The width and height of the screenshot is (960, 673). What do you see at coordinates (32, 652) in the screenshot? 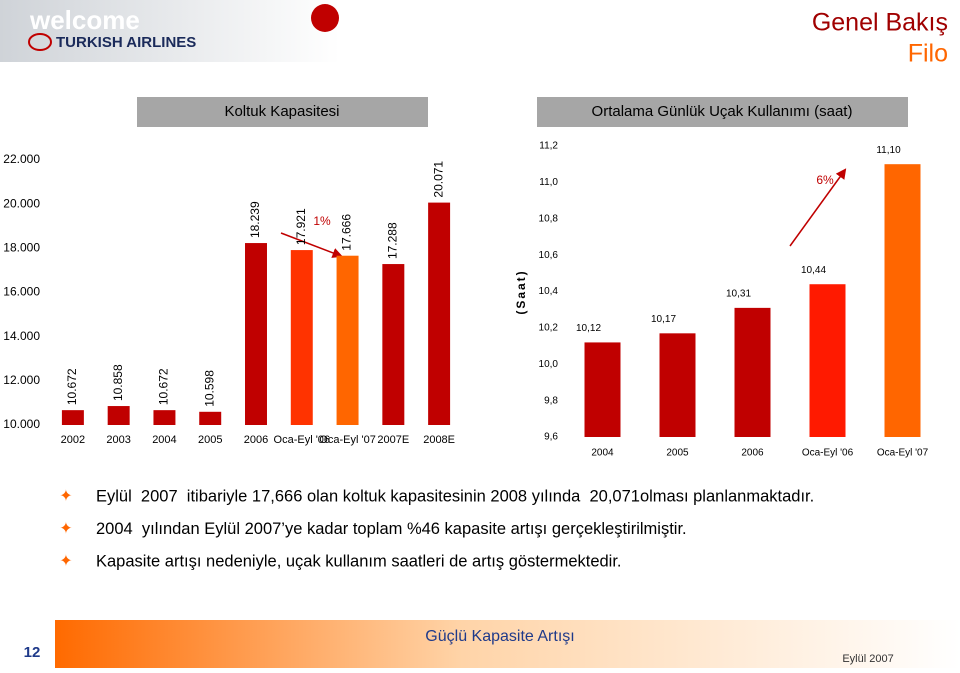
I see `page-number: 12` at bounding box center [32, 652].